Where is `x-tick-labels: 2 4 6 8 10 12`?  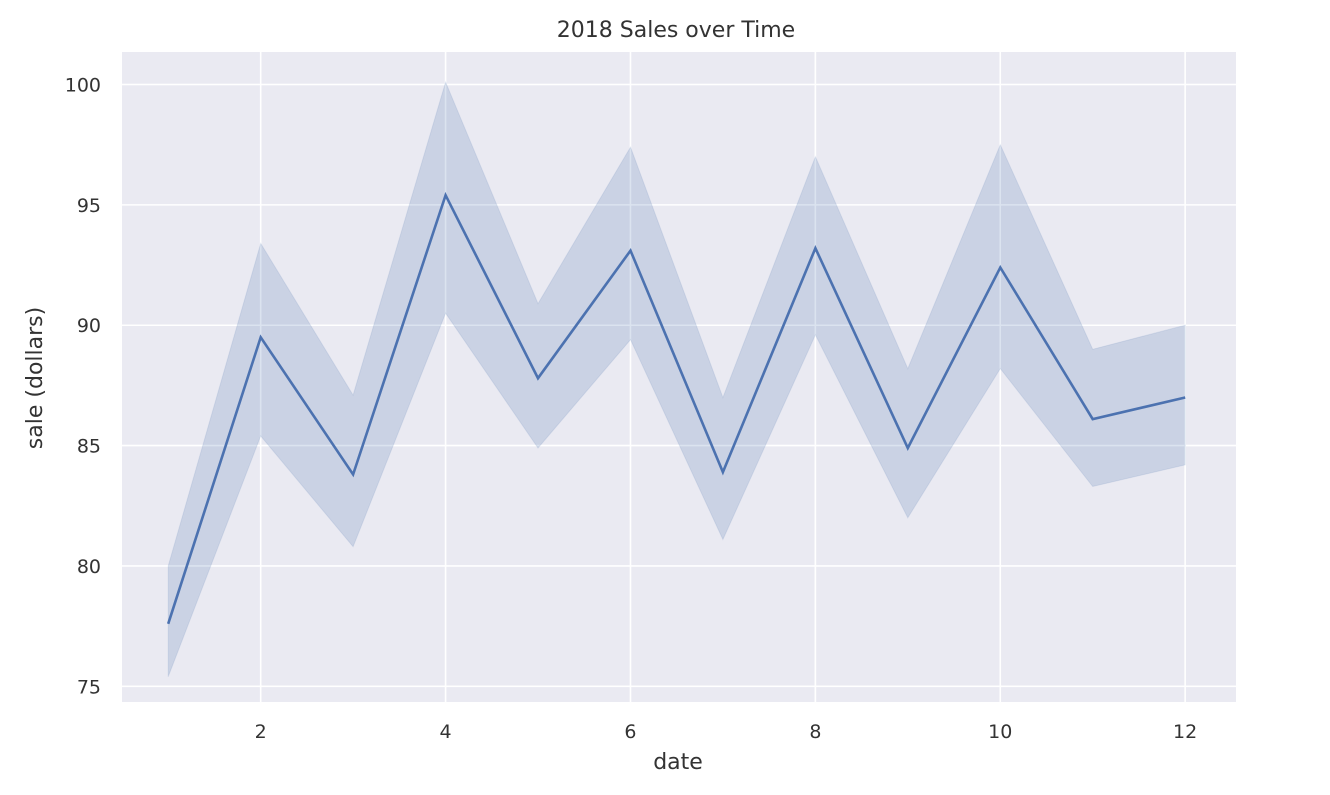 x-tick-labels: 2 4 6 8 10 12 is located at coordinates (726, 732).